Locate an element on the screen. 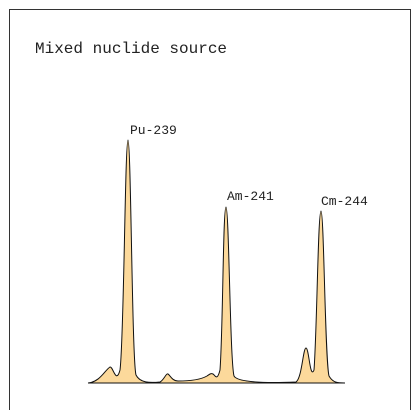 This screenshot has width=419, height=410. peak-label: Am-241 is located at coordinates (250, 196).